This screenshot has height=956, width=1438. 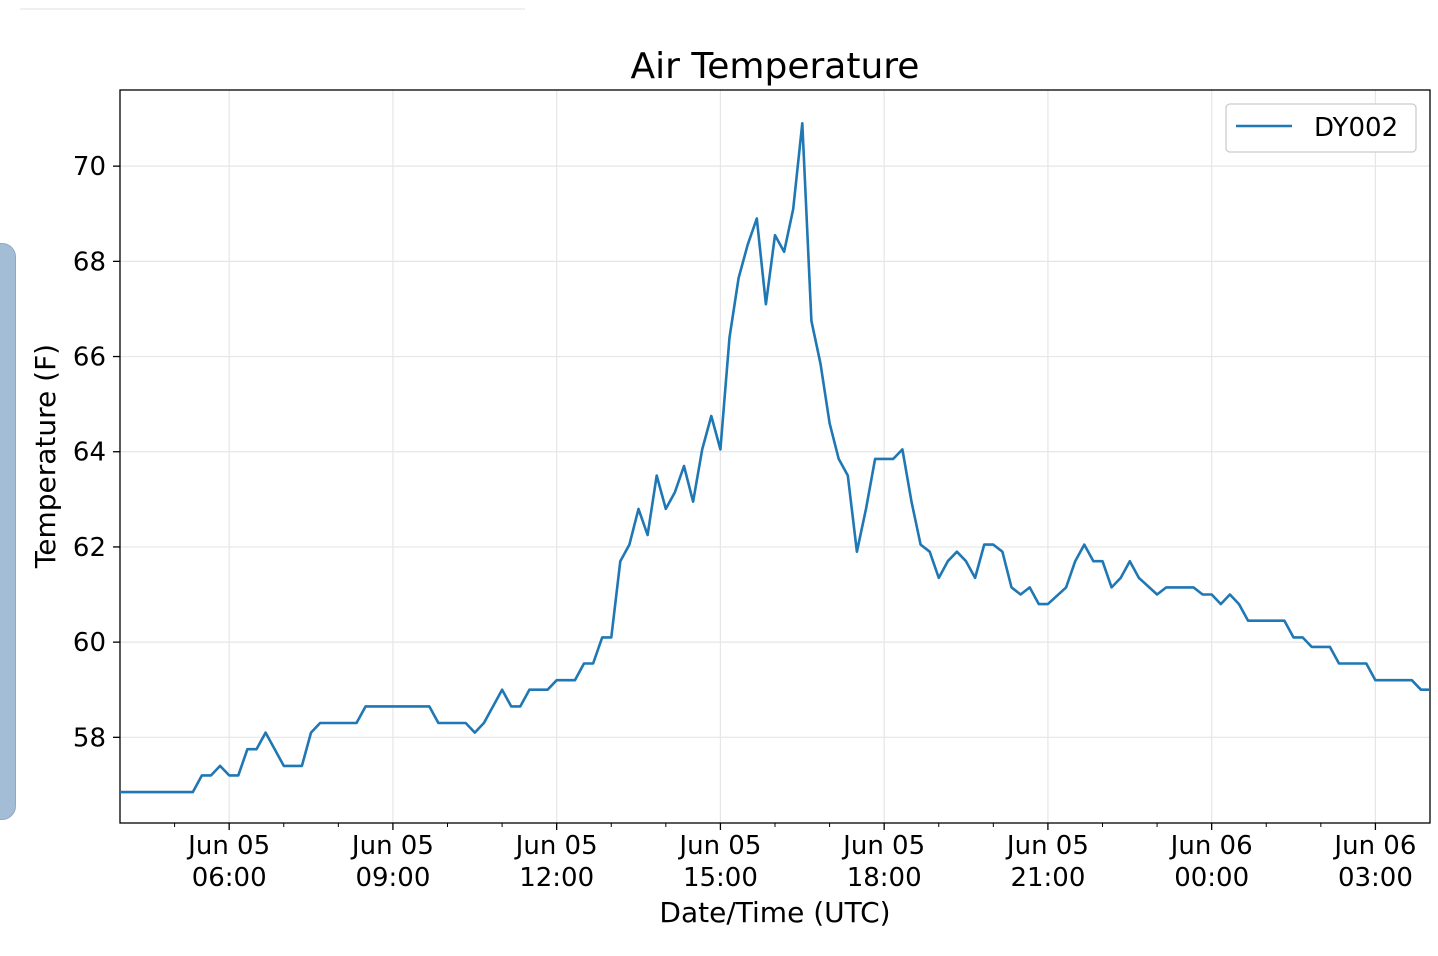 I want to click on x-axis-label: Date/Time (UTC), so click(x=774, y=912).